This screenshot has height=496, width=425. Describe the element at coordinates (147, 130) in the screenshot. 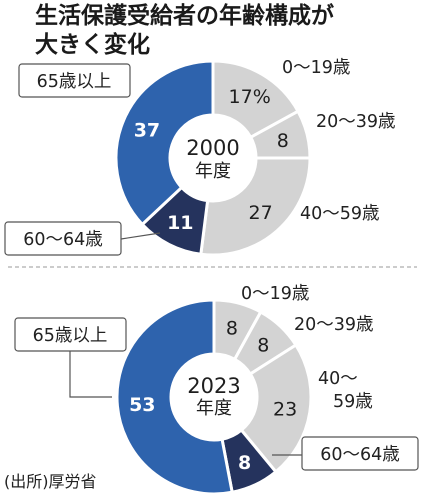

I see `value-label-65-plus-2000: 37` at that location.